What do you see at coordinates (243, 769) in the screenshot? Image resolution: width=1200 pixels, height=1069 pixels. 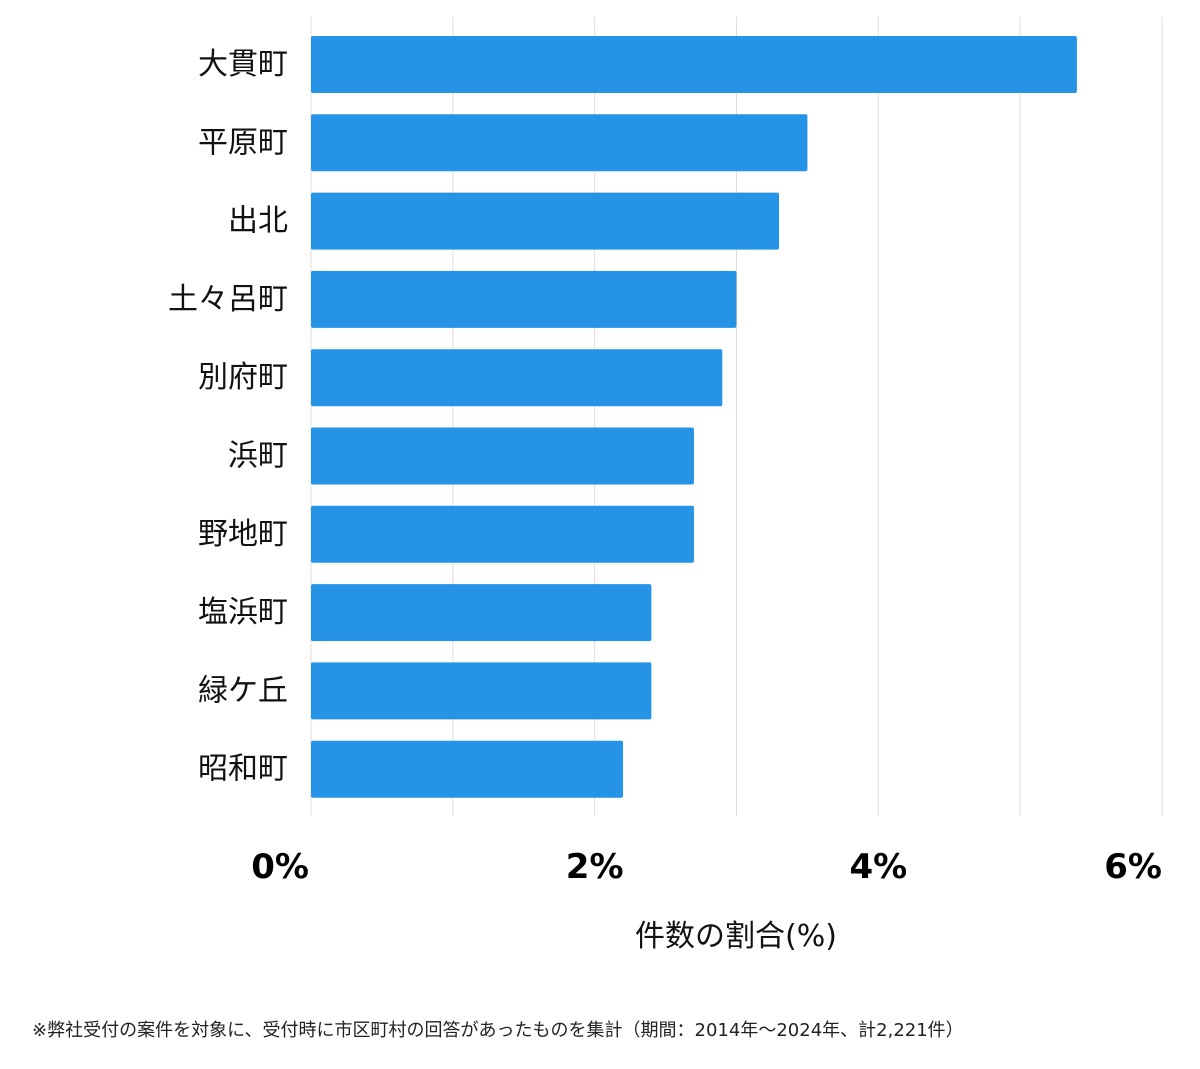 I see `category-label: 昭和町` at bounding box center [243, 769].